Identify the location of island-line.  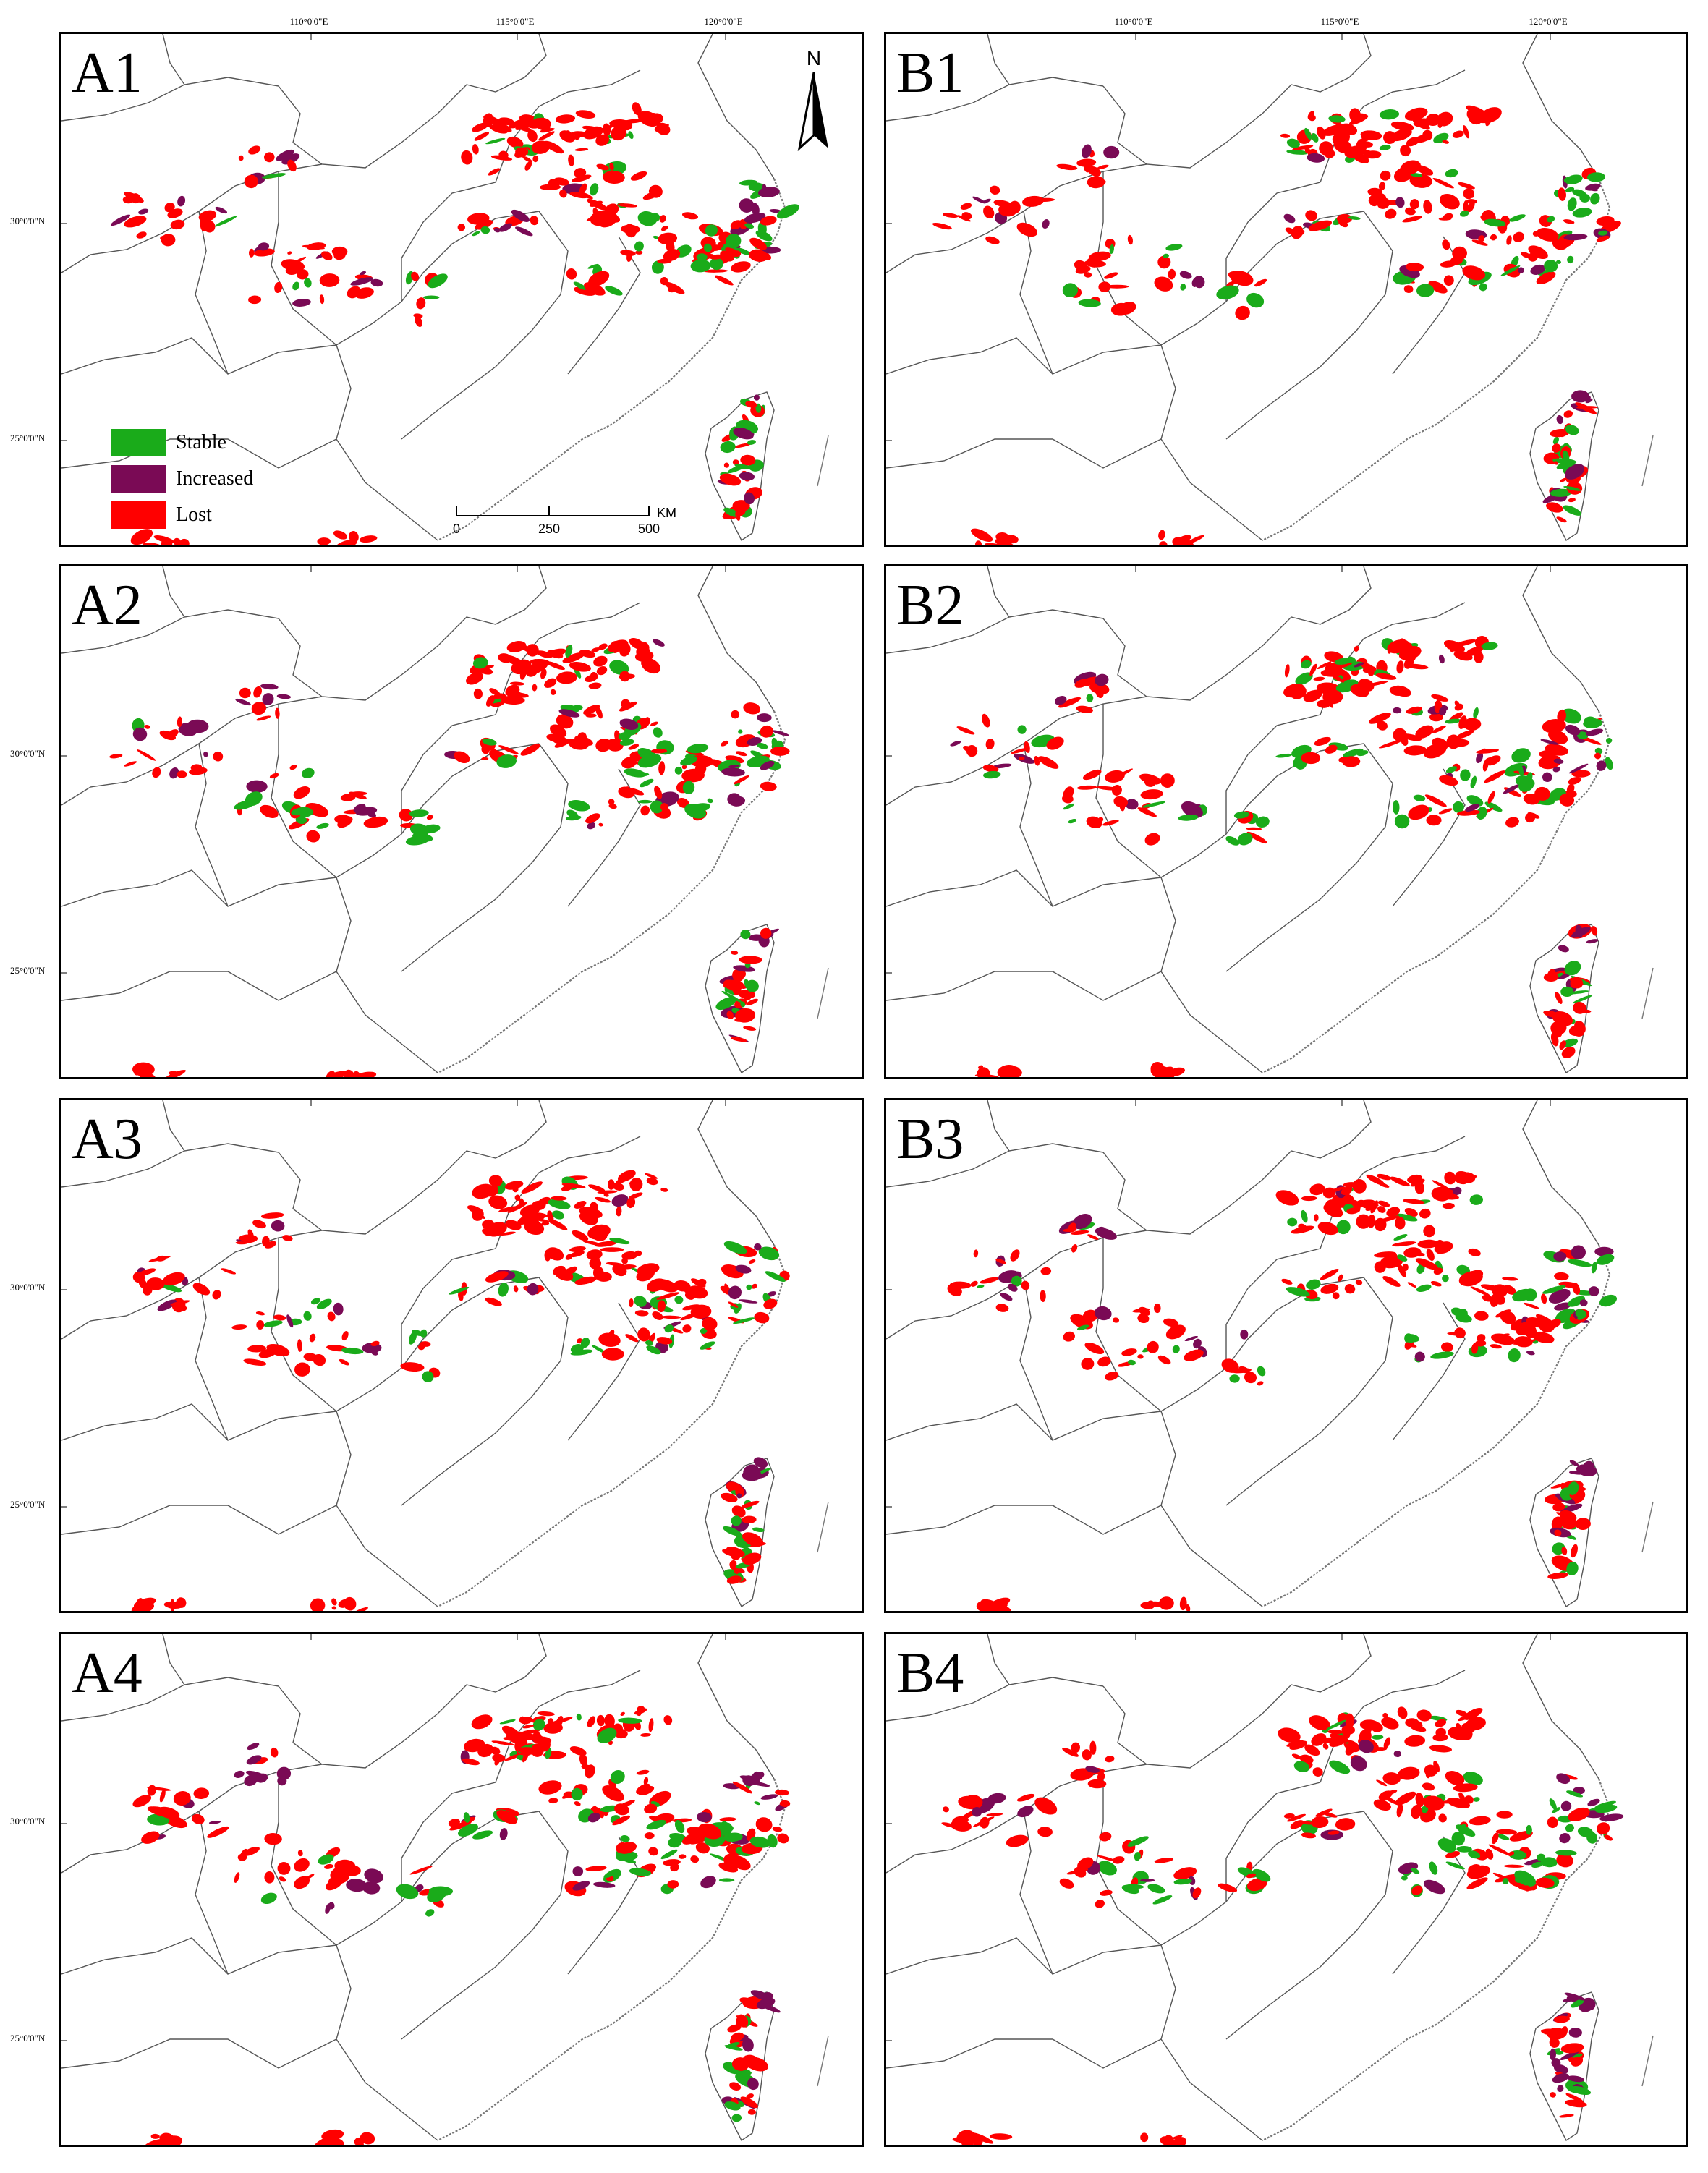
(823, 993).